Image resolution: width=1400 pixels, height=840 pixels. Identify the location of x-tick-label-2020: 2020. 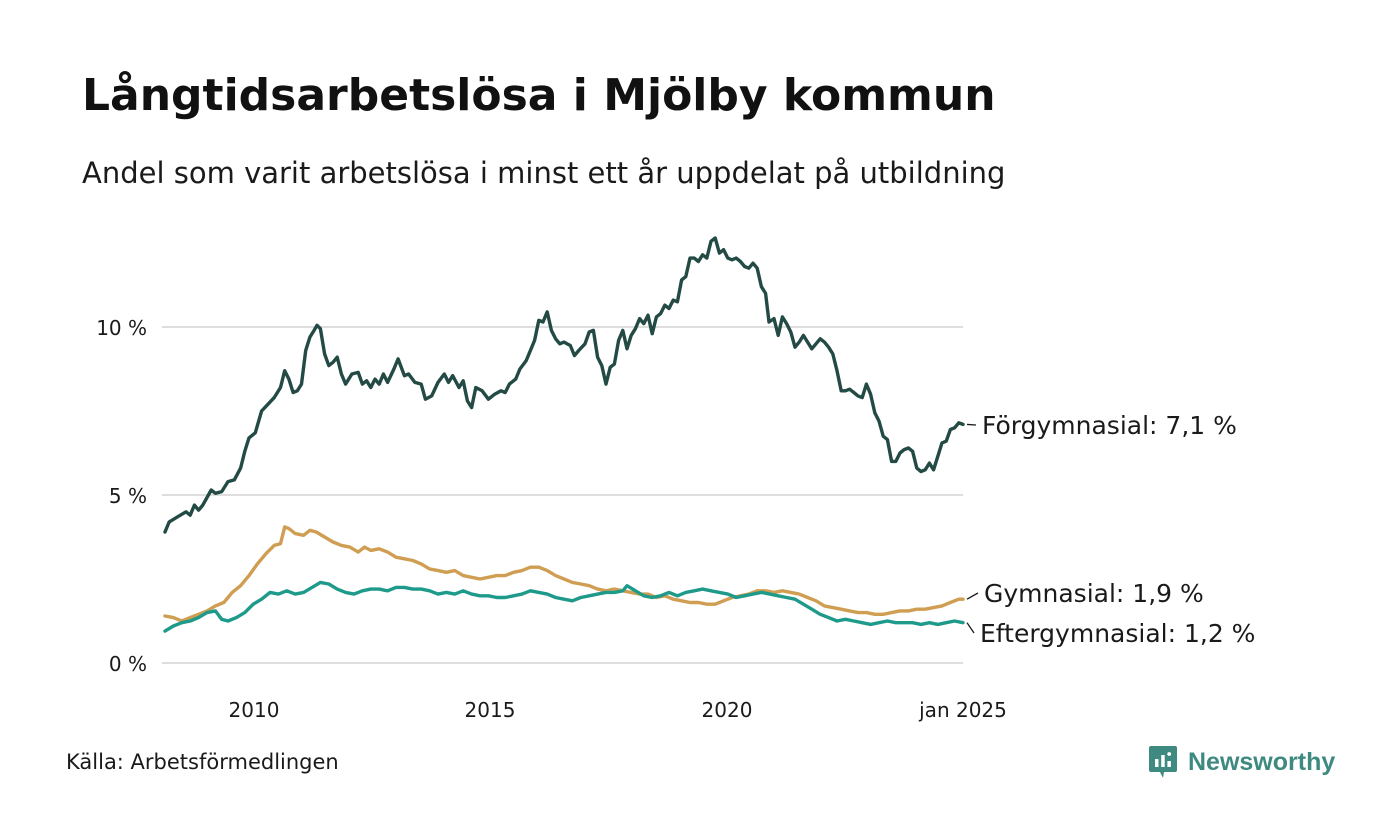
(727, 710).